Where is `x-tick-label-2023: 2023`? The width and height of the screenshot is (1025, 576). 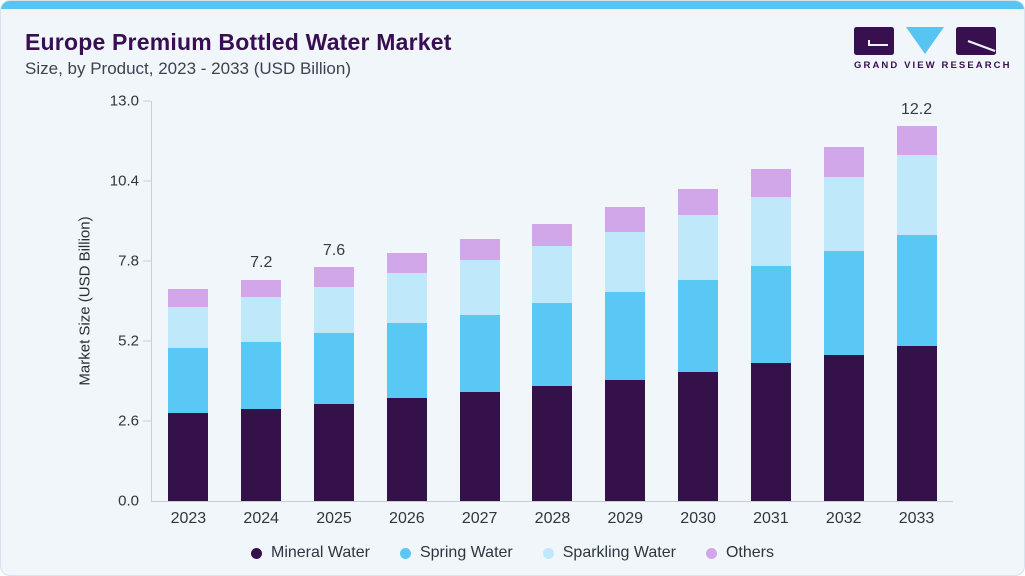 x-tick-label-2023: 2023 is located at coordinates (188, 518).